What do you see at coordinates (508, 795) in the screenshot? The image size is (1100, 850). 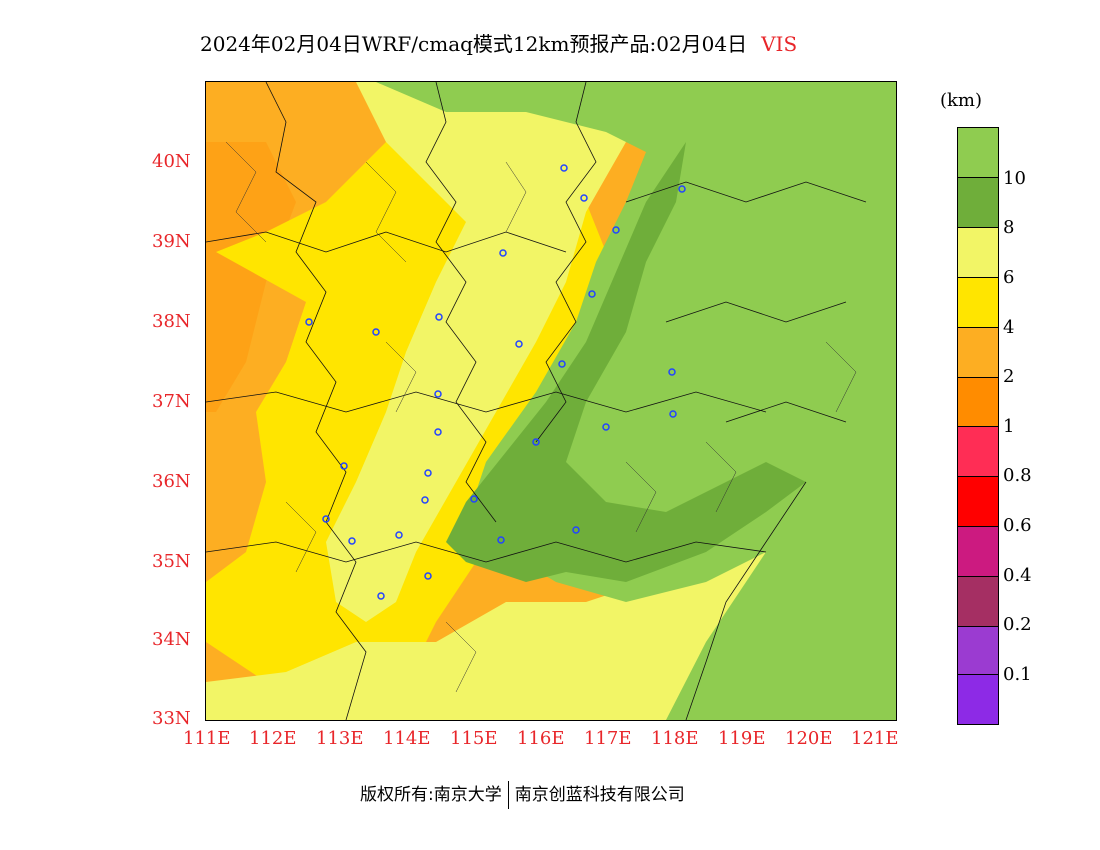 I see `copyright-separator` at bounding box center [508, 795].